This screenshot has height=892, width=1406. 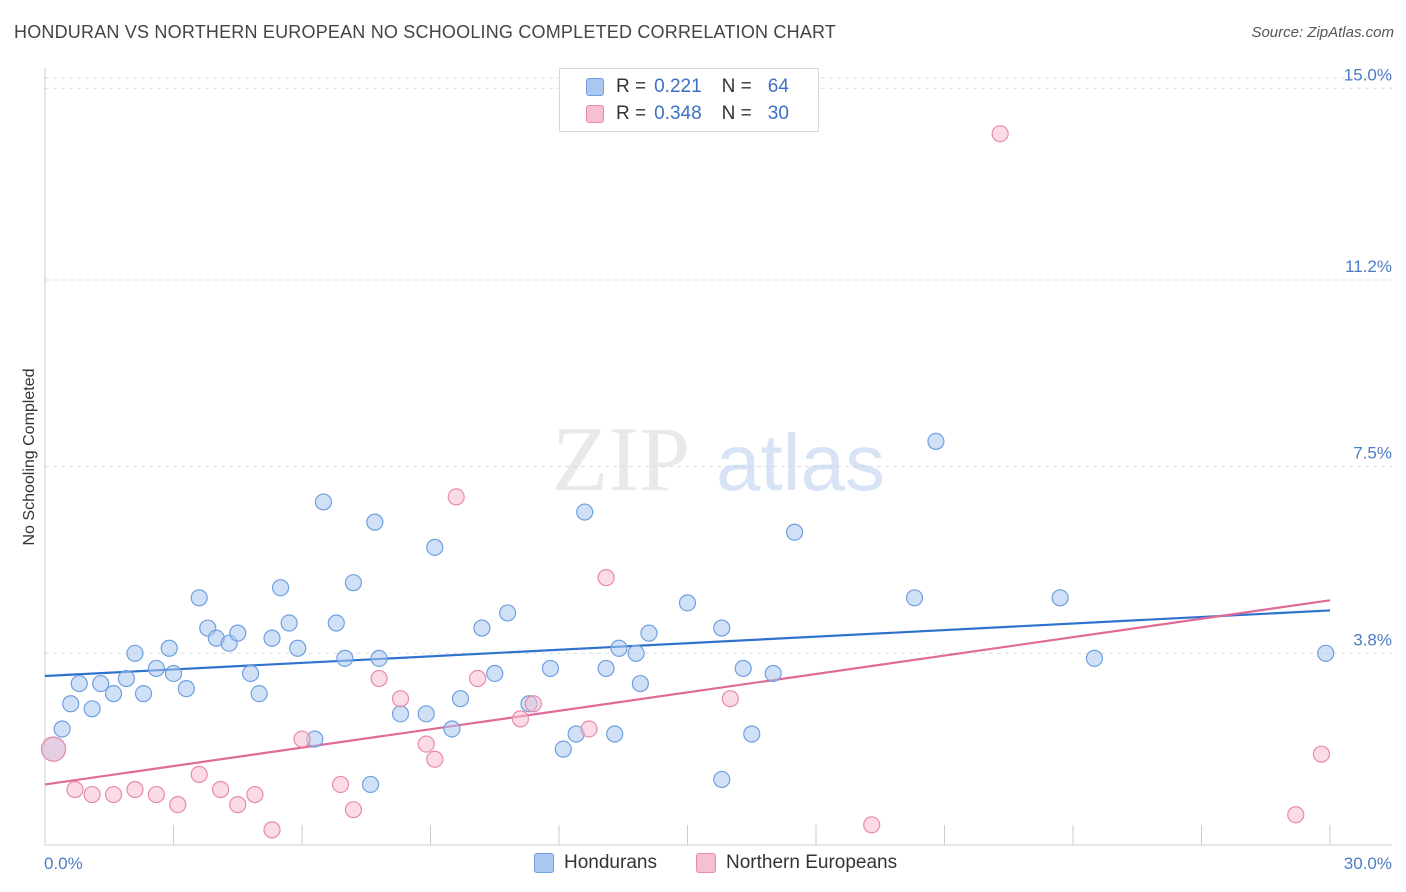 I want to click on legend-row-northern-europeans: R = 0.348 N = 30, so click(x=687, y=114).